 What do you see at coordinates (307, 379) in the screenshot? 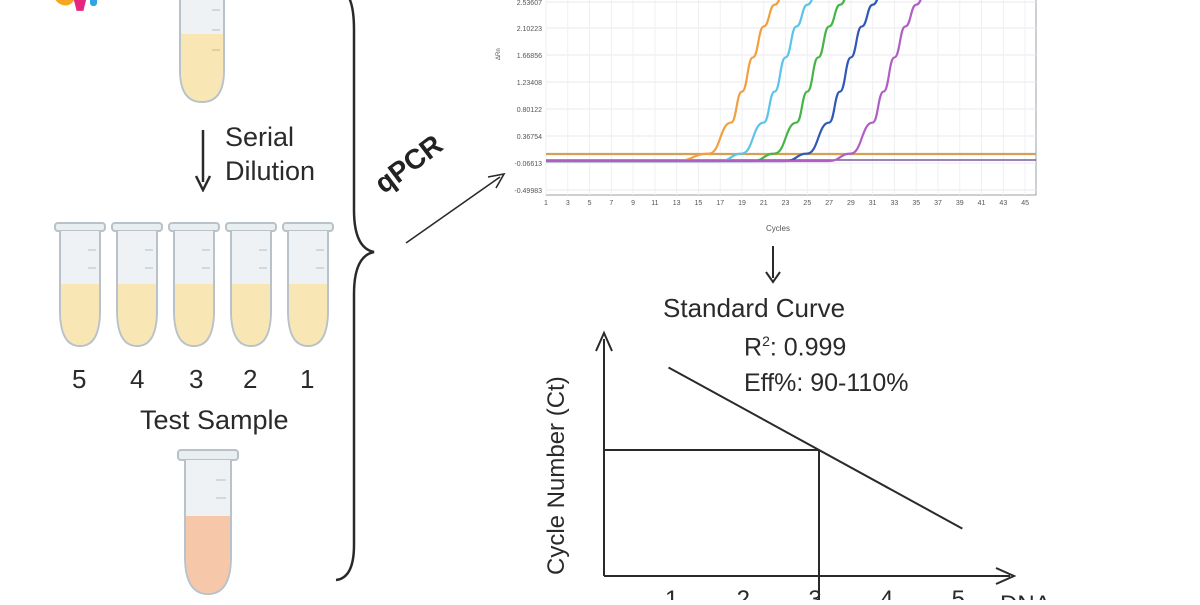
I see `tube-number-1: 1` at bounding box center [307, 379].